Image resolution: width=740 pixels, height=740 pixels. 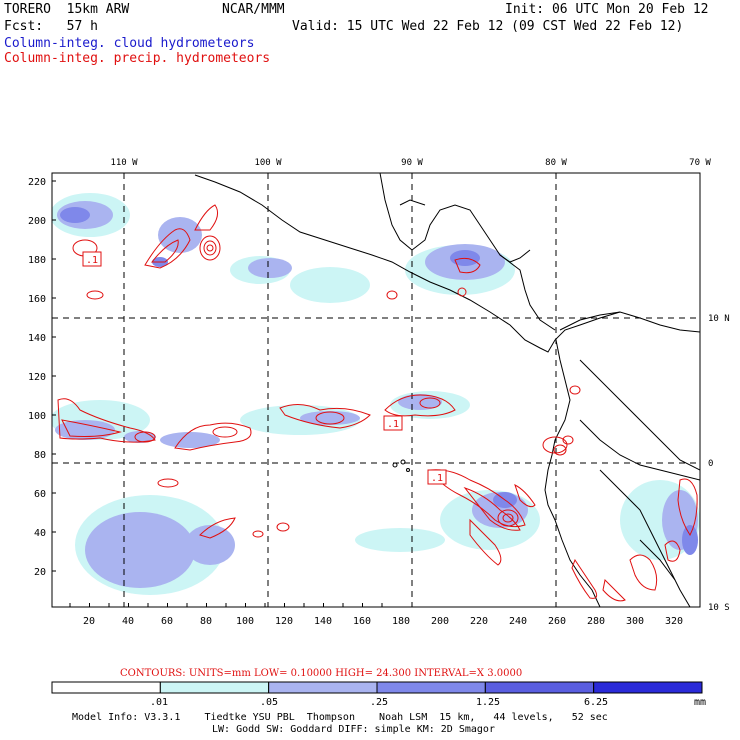 I want to click on contour-label-texts: .1 .1 .1, so click(x=264, y=369).